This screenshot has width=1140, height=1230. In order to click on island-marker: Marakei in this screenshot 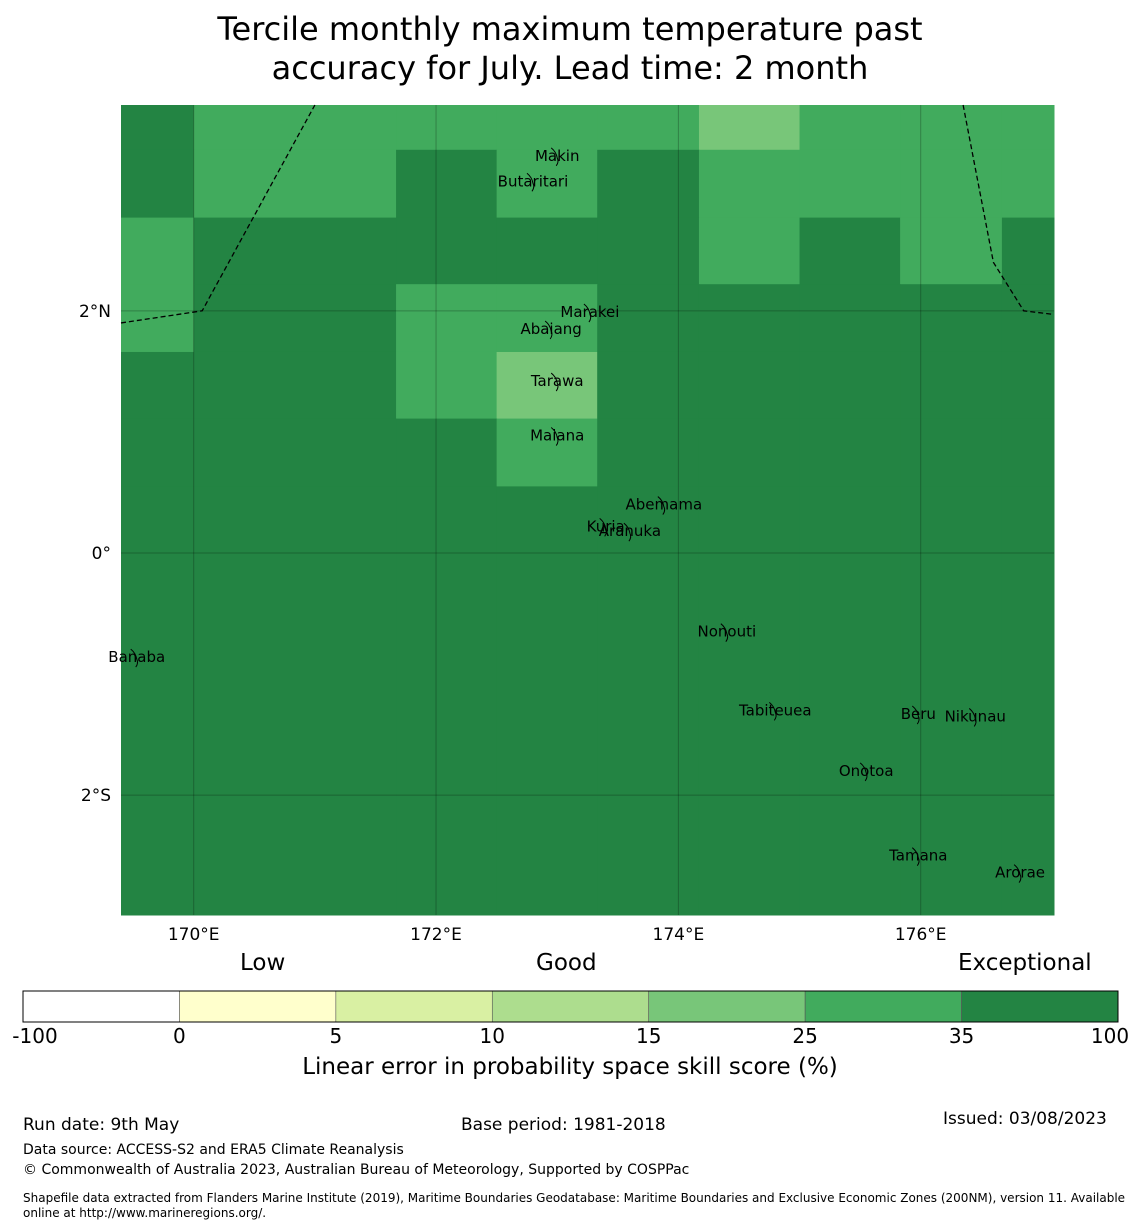, I will do `click(589, 313)`.